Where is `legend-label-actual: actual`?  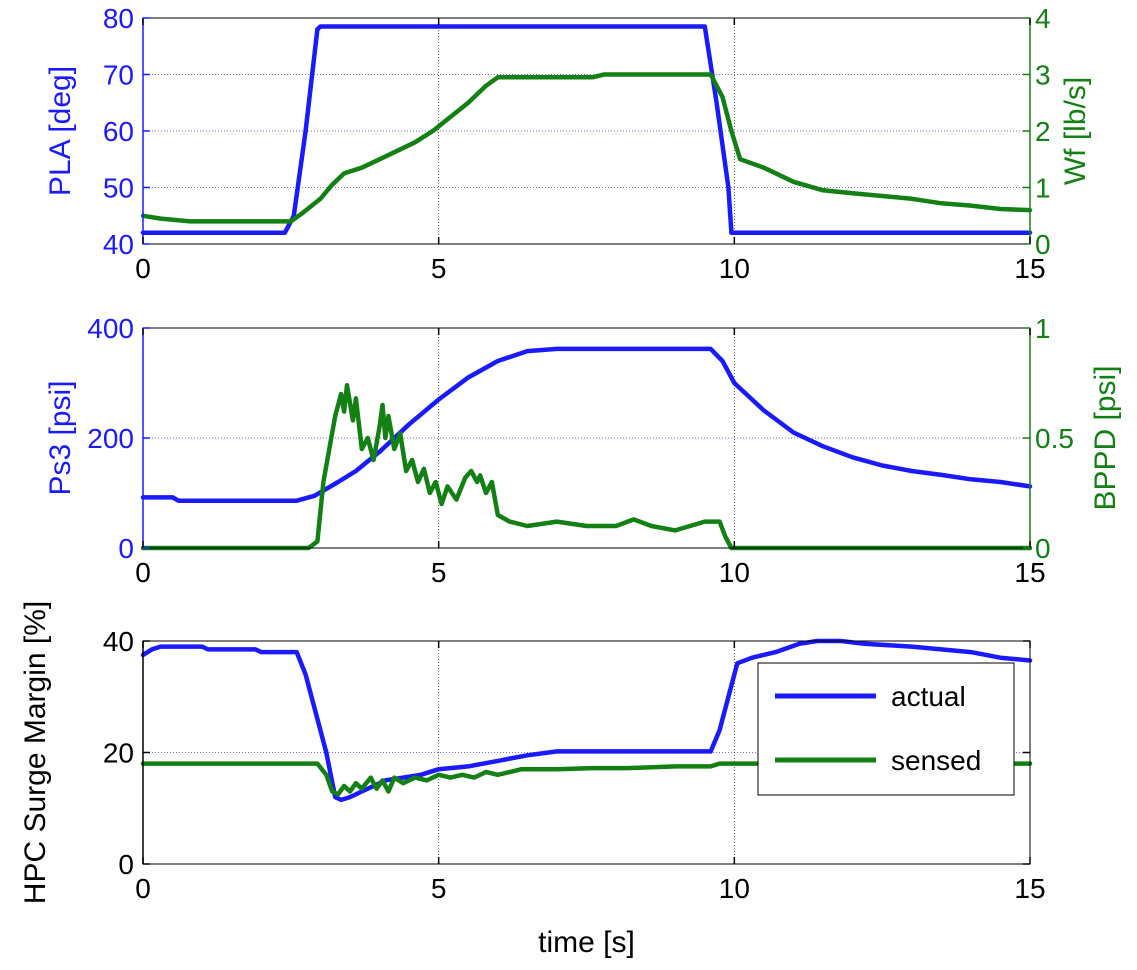
legend-label-actual: actual is located at coordinates (928, 696).